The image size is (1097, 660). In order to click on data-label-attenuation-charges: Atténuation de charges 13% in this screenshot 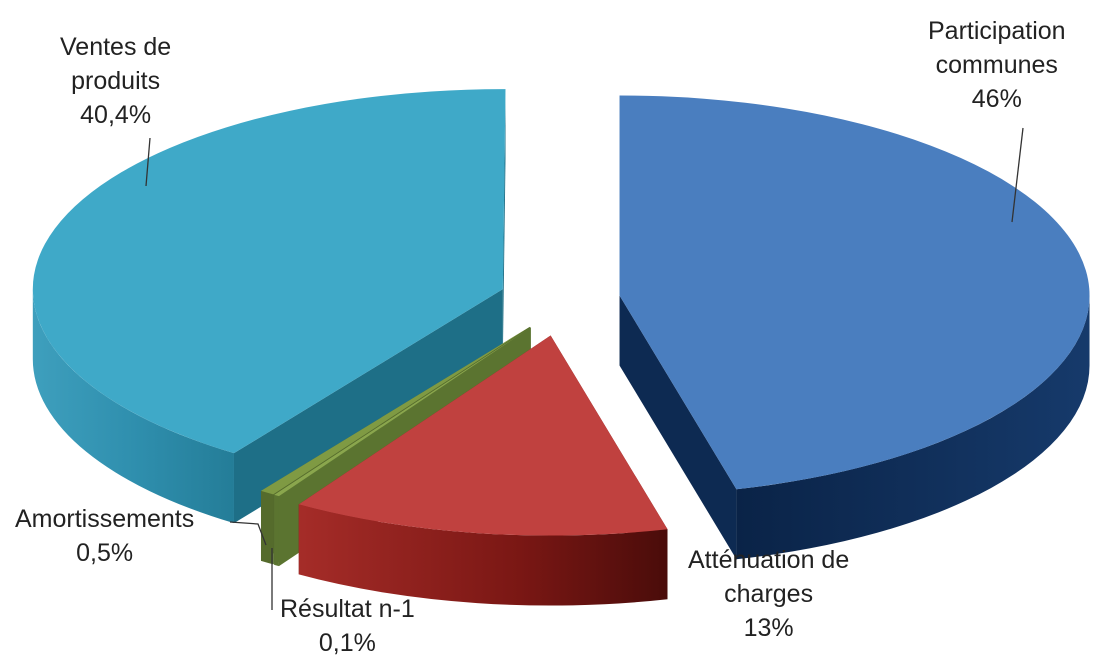, I will do `click(769, 594)`.